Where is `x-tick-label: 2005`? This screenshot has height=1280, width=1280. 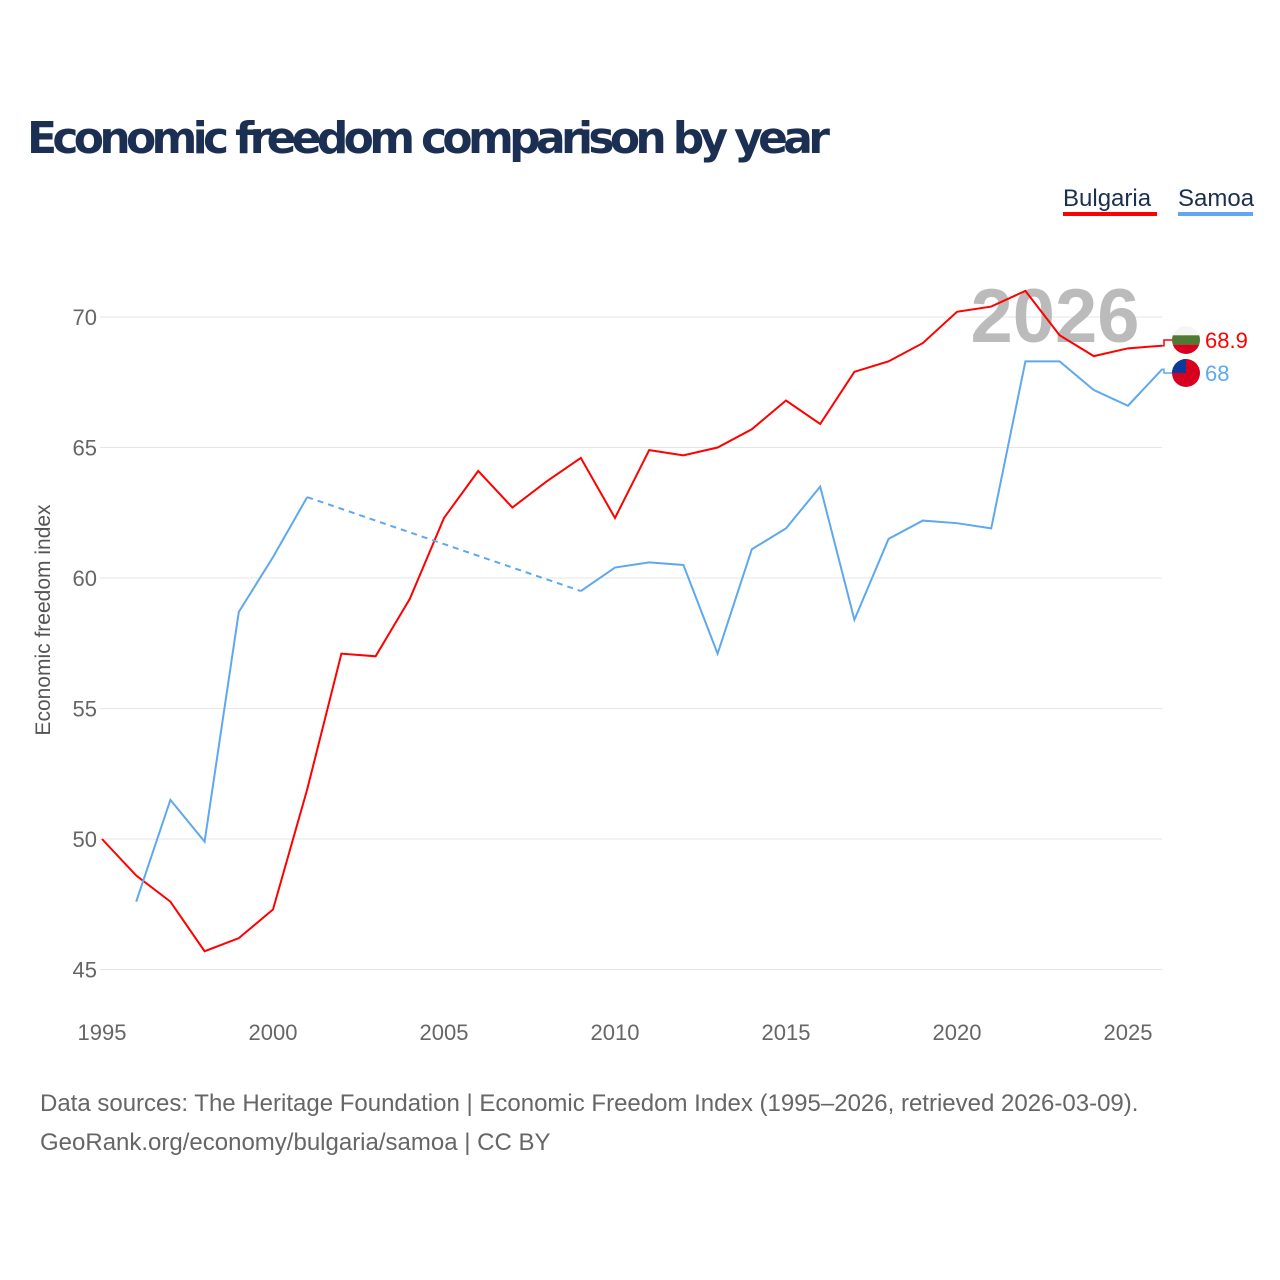
x-tick-label: 2005 is located at coordinates (444, 1032).